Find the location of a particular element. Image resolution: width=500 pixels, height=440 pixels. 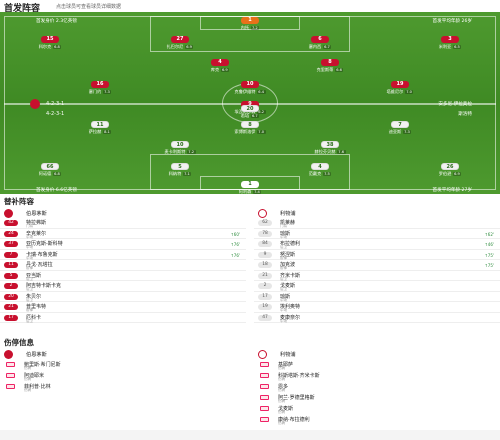

home-player: 1 内托 7.2 is located at coordinates (250, 24).